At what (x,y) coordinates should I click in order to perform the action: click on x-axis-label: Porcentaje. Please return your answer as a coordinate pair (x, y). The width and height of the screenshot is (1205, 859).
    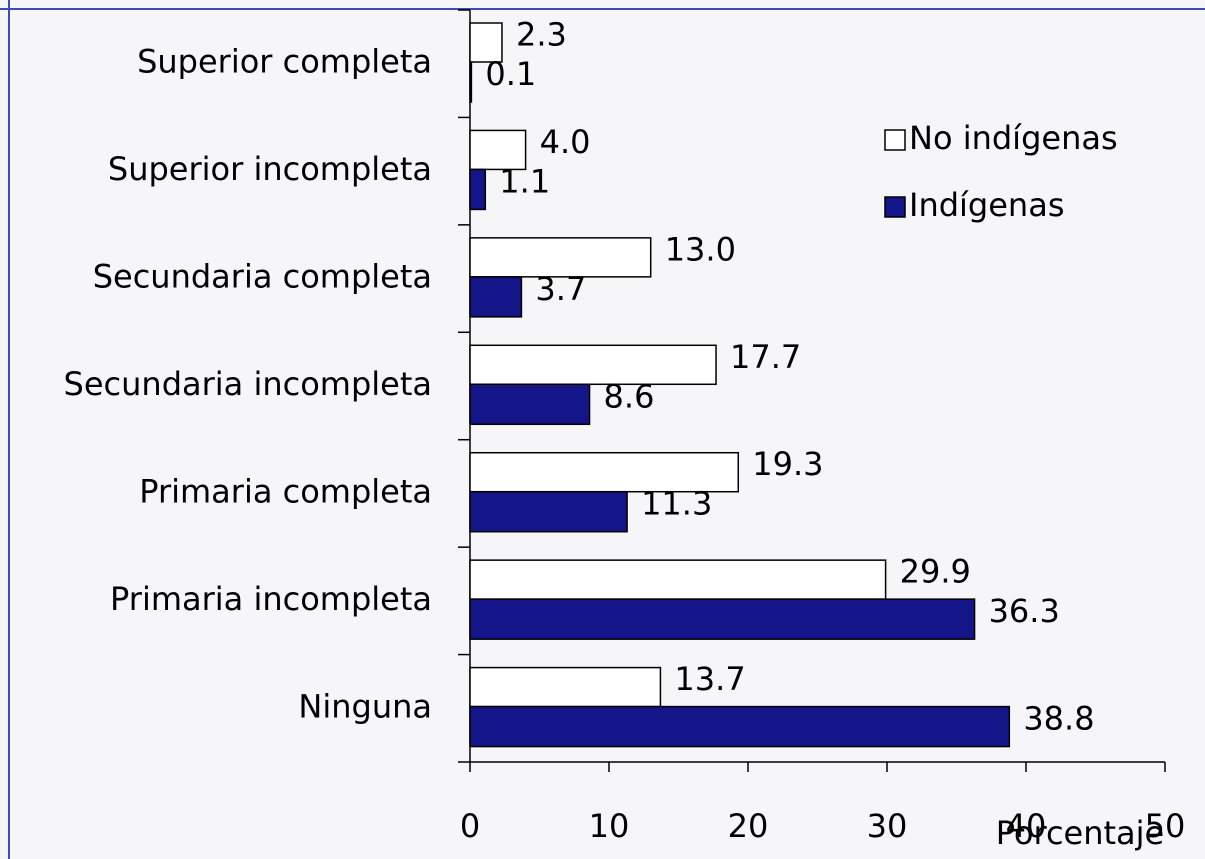
    Looking at the image, I should click on (1080, 833).